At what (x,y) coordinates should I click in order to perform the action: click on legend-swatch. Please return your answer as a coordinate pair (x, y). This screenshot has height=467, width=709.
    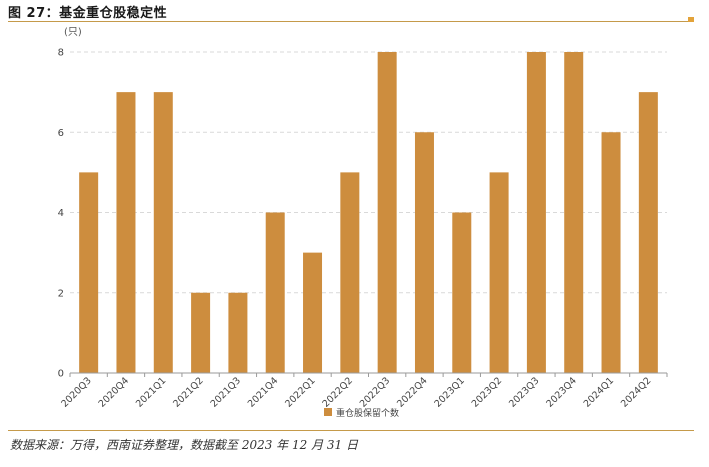
    Looking at the image, I should click on (328, 412).